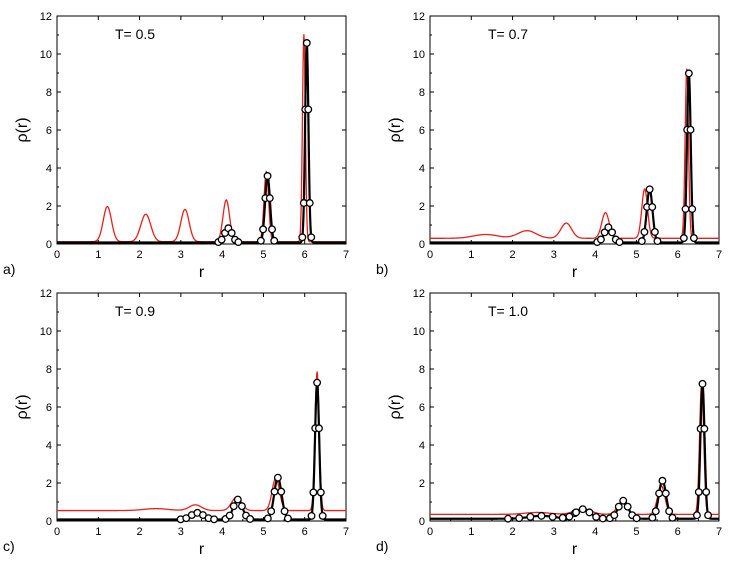  What do you see at coordinates (346, 532) in the screenshot?
I see `x-tick-label: 7` at bounding box center [346, 532].